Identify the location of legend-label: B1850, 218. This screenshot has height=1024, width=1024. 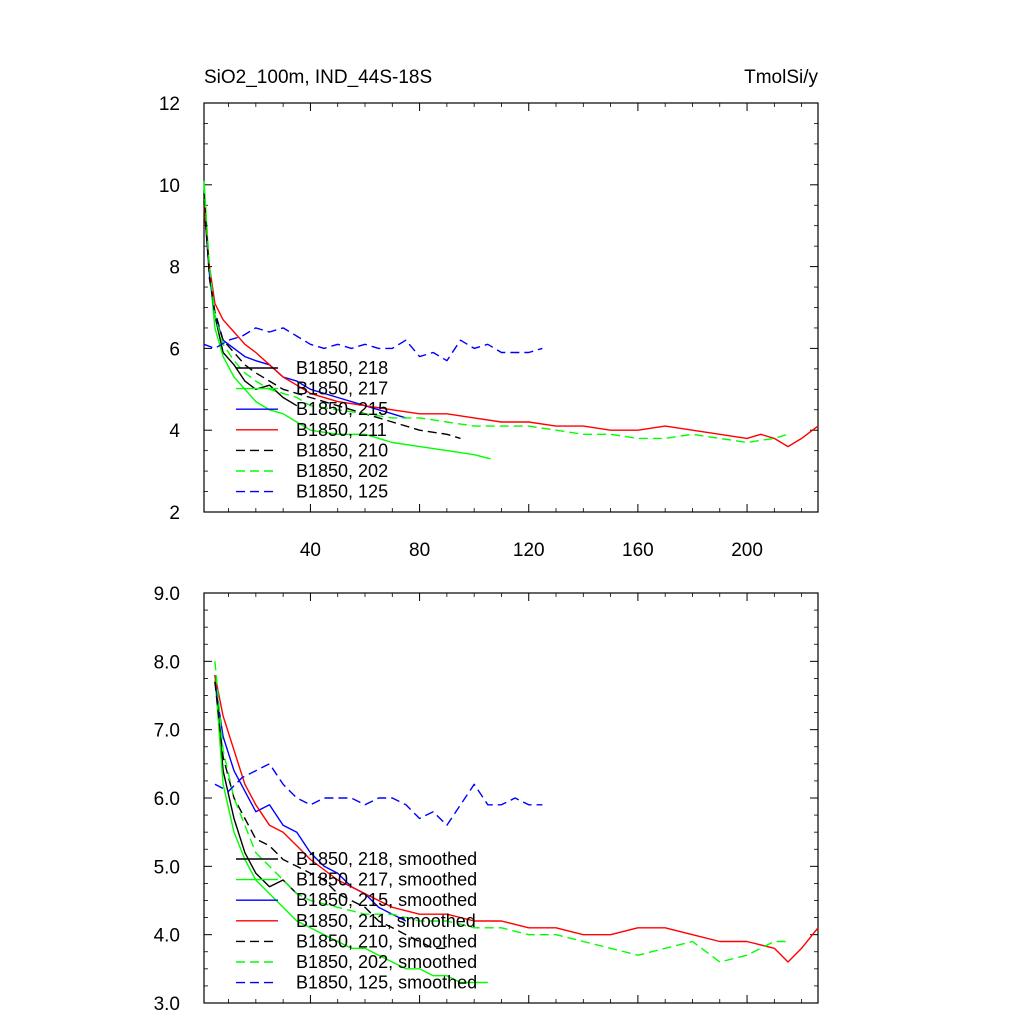
(342, 368).